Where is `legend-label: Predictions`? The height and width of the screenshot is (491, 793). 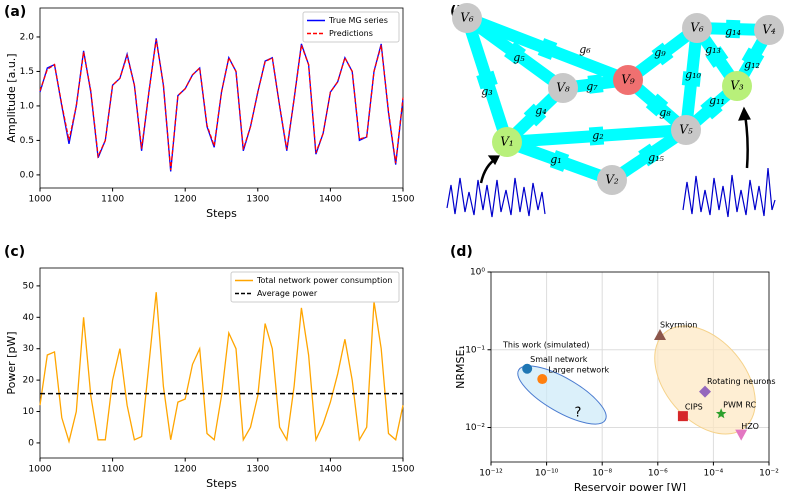 legend-label: Predictions is located at coordinates (351, 33).